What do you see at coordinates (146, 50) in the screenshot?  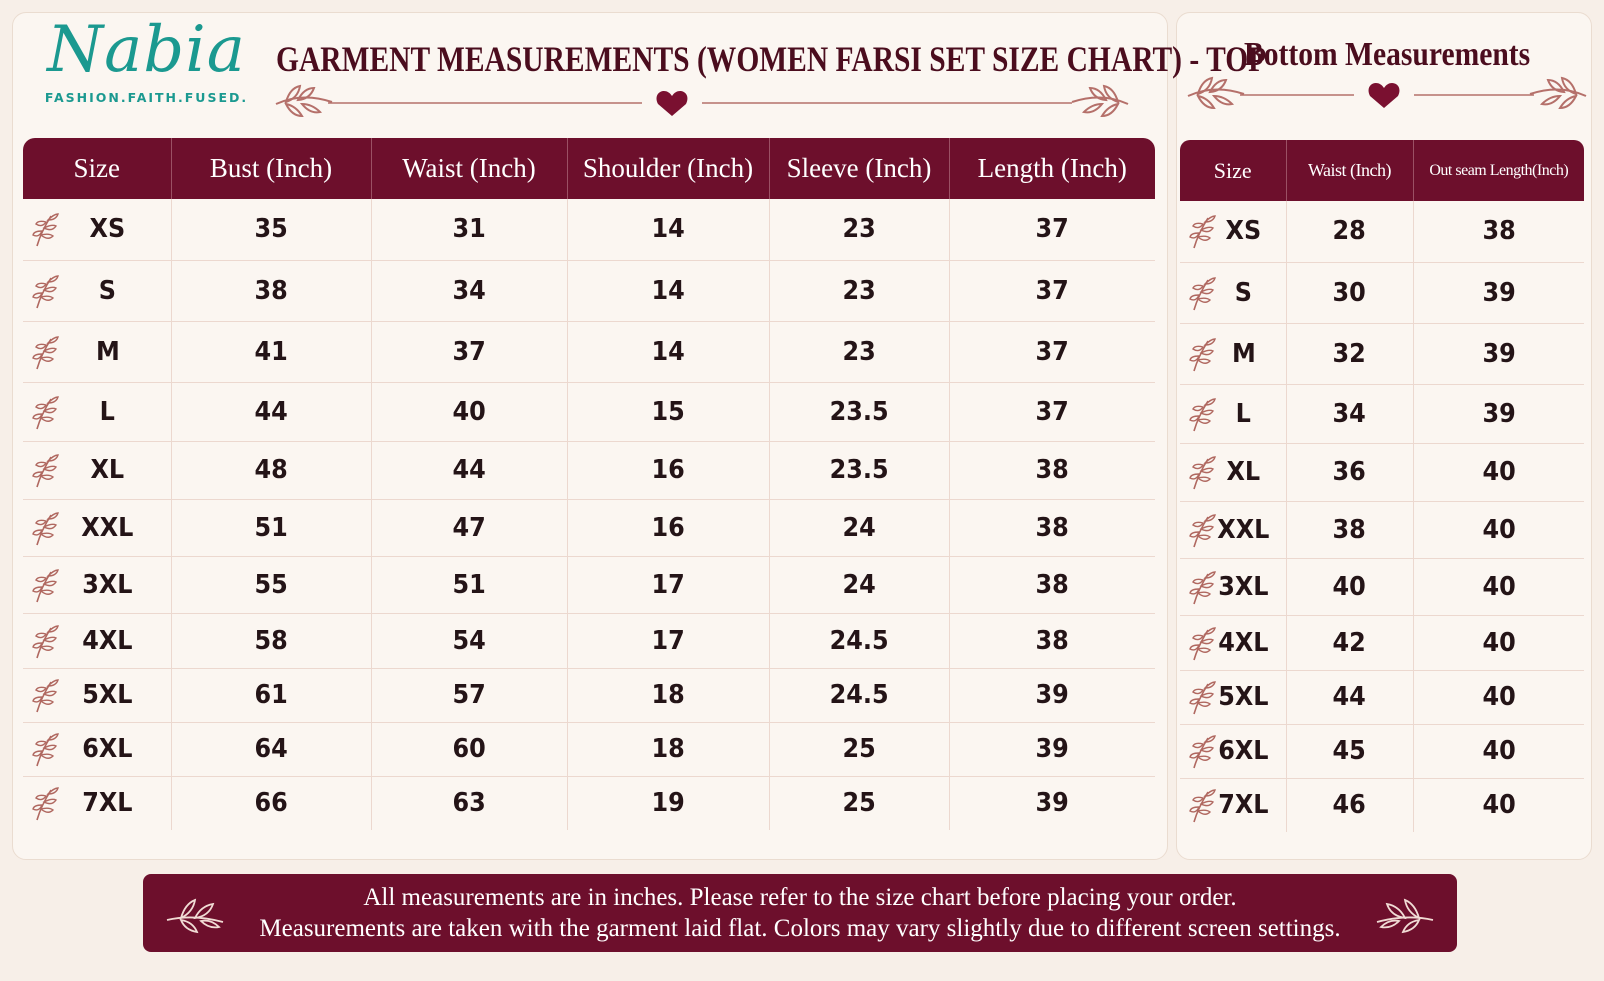 I see `brand-name: Nabia` at bounding box center [146, 50].